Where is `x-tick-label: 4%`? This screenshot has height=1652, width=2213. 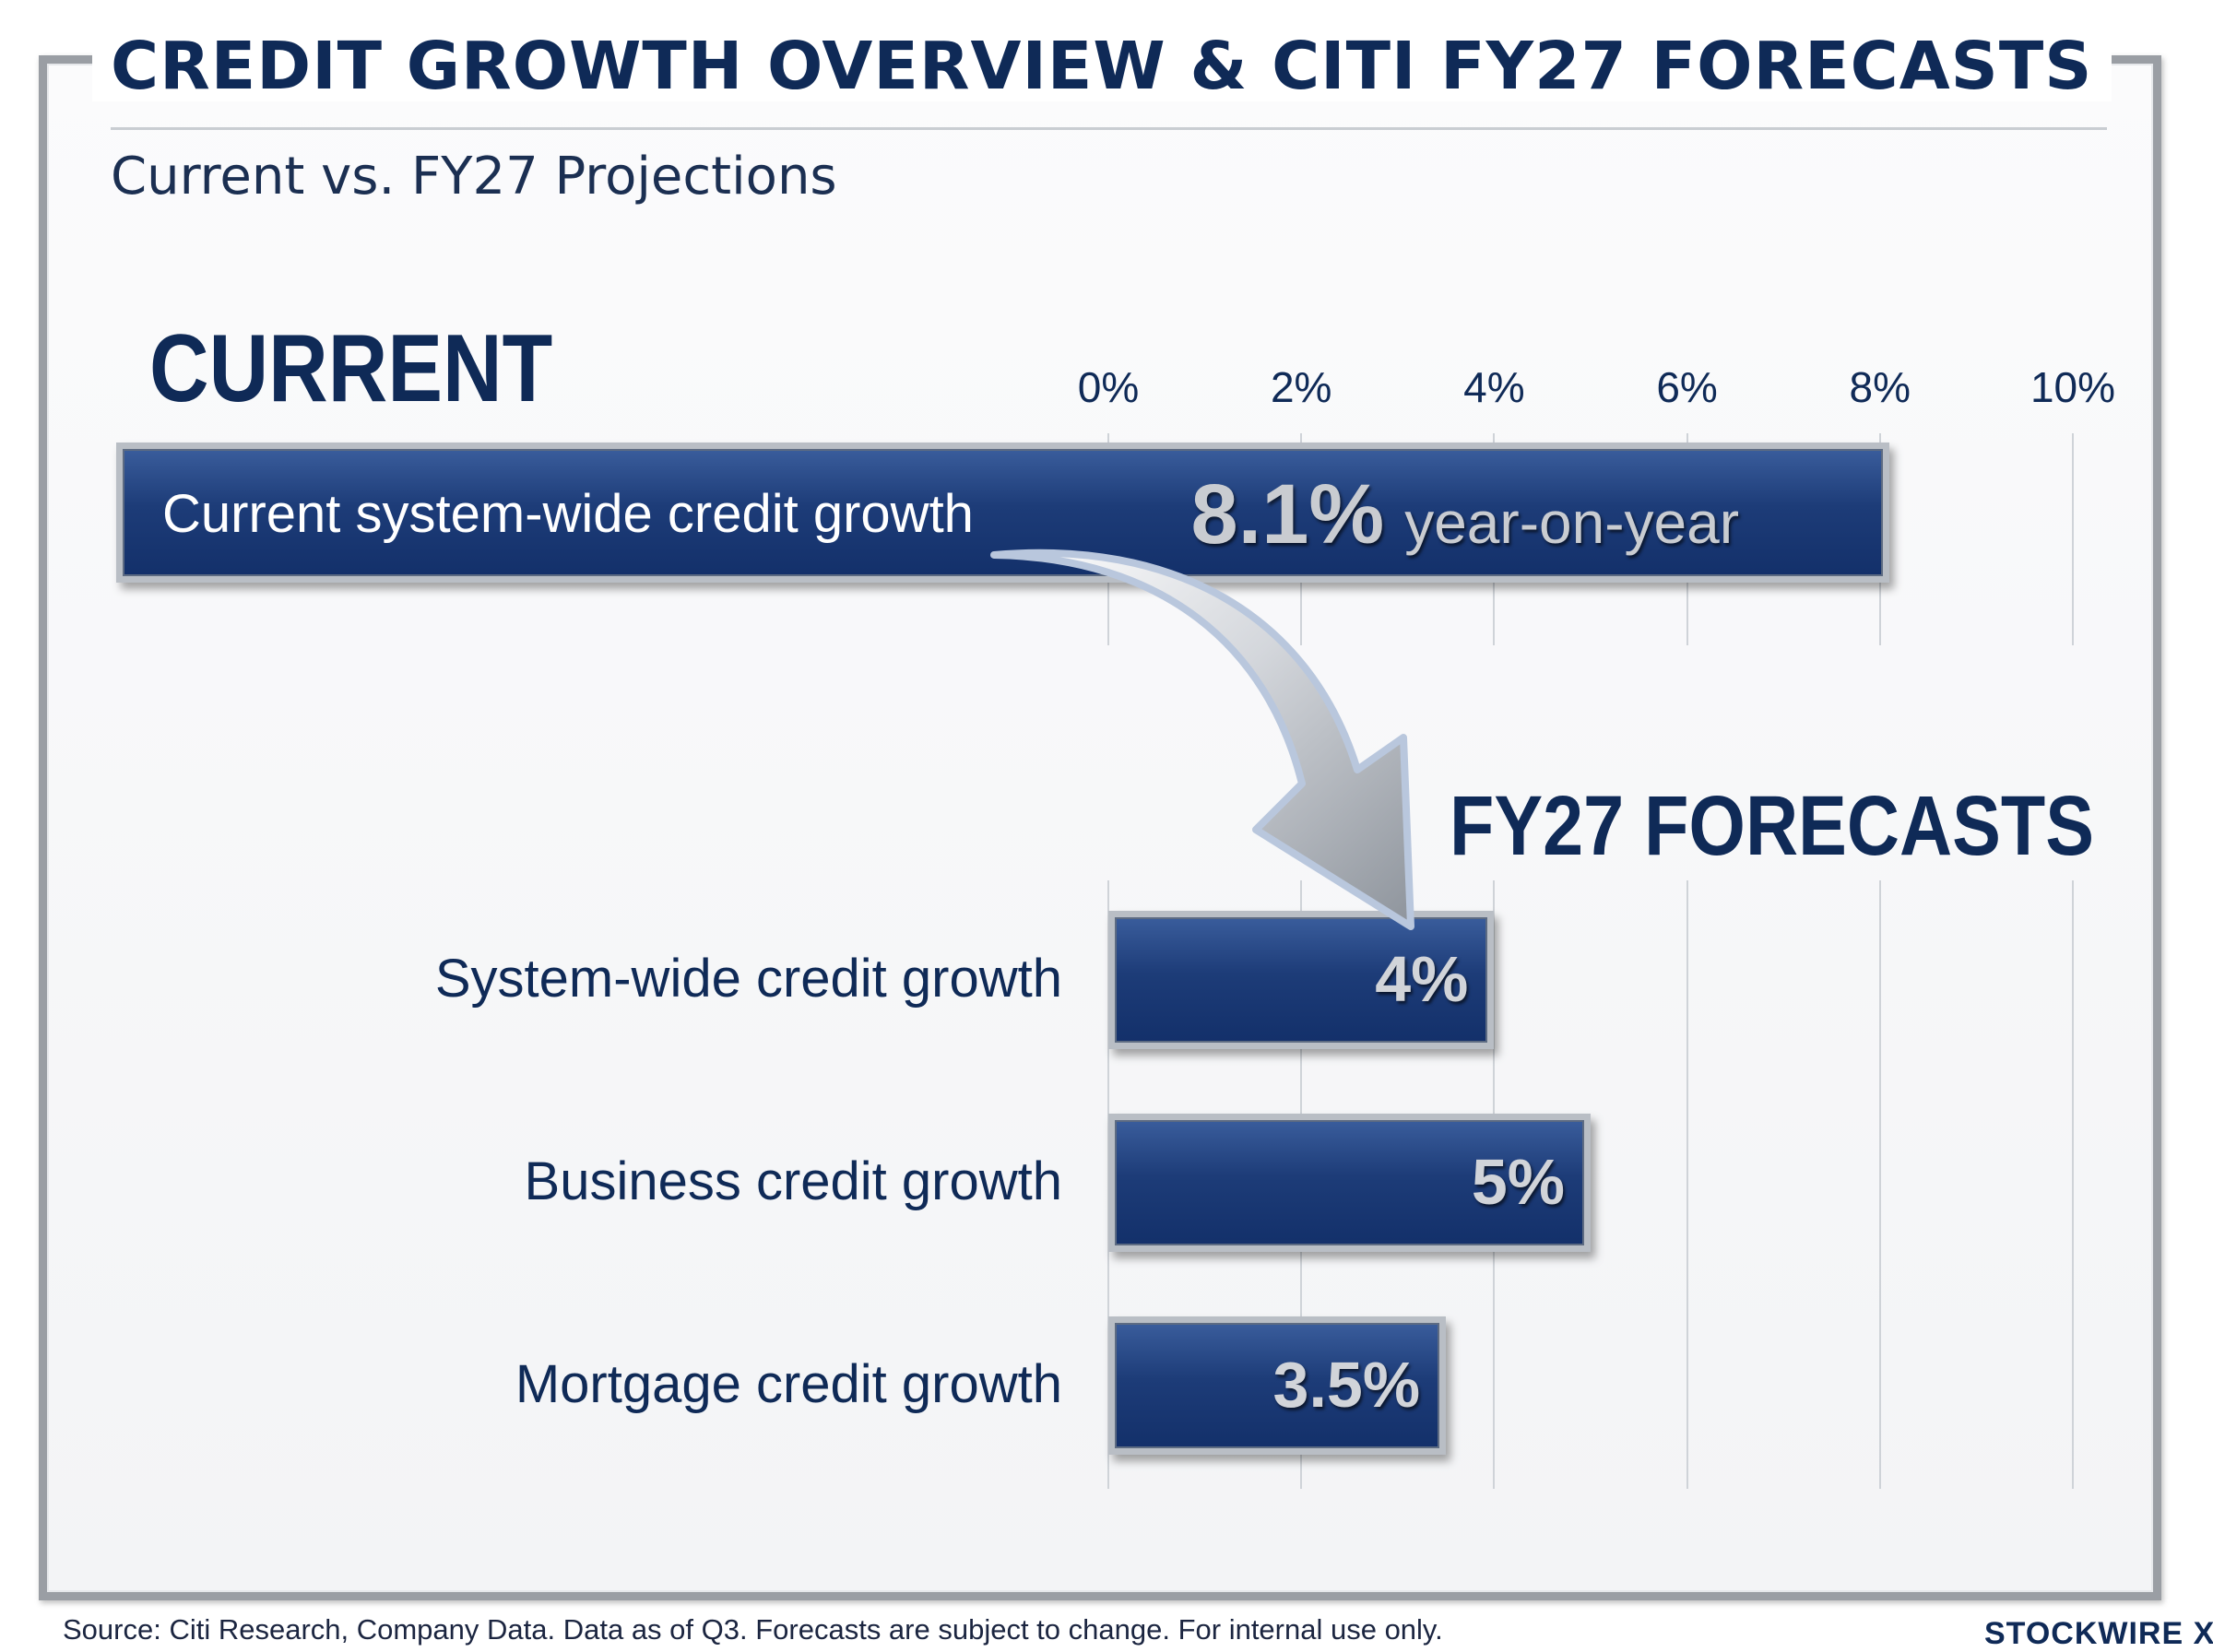
x-tick-label: 4% is located at coordinates (1494, 387).